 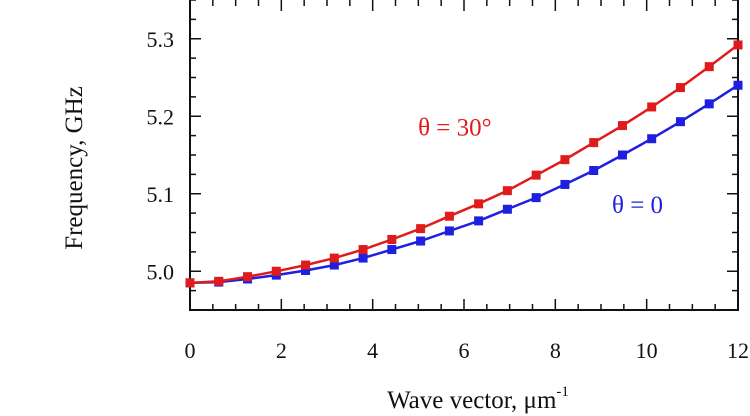 What do you see at coordinates (455, 128) in the screenshot?
I see `label-theta-30: θ = 30°` at bounding box center [455, 128].